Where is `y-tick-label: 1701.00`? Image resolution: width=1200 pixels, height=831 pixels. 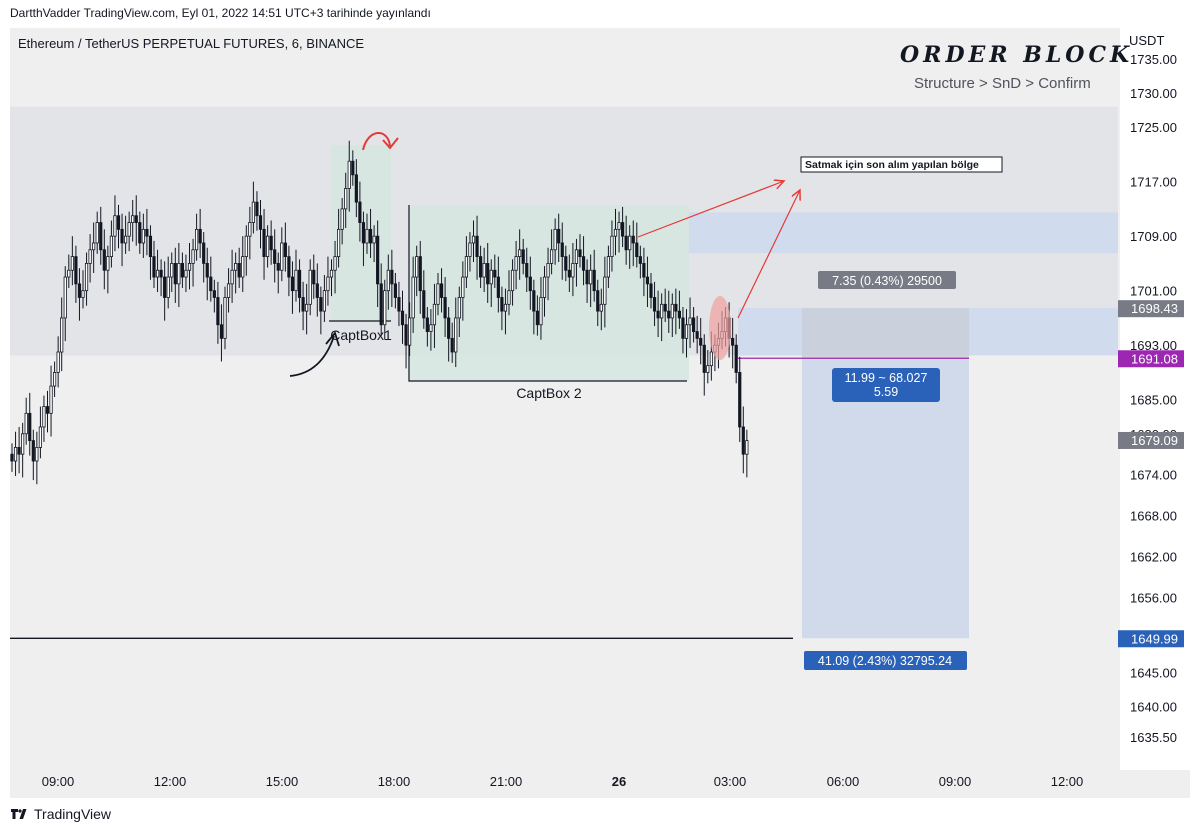 y-tick-label: 1701.00 is located at coordinates (1153, 291).